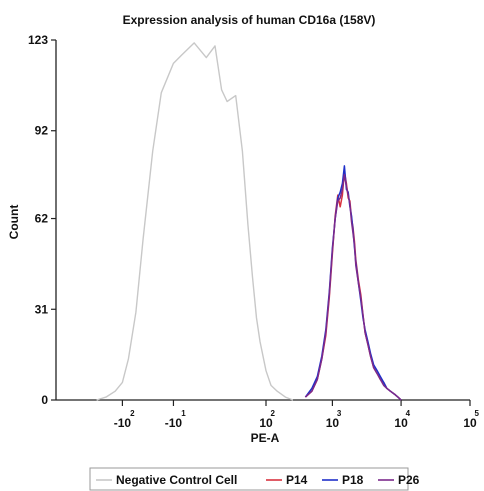 The image size is (484, 491). Describe the element at coordinates (183, 413) in the screenshot. I see `x-tick-exponent: 1` at that location.